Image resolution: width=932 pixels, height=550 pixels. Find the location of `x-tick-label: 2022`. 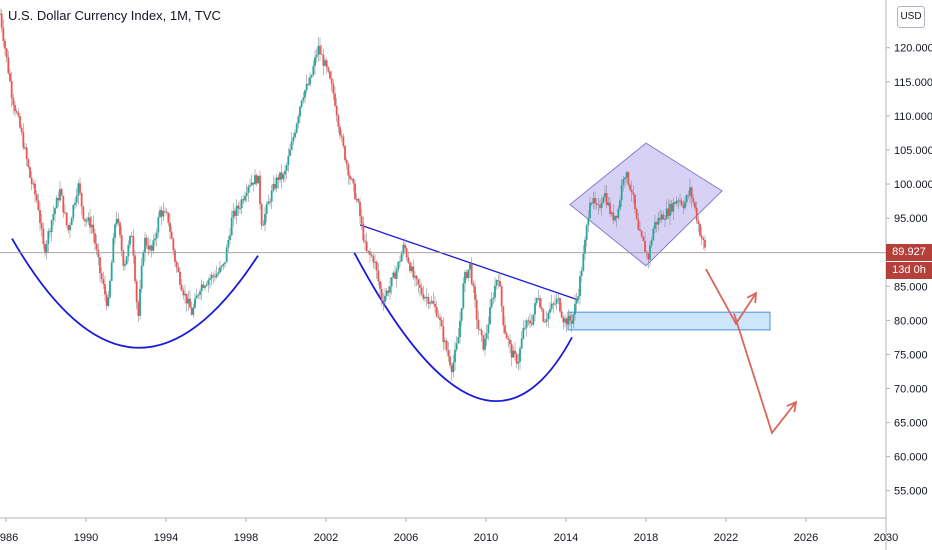

x-tick-label: 2022 is located at coordinates (726, 538).